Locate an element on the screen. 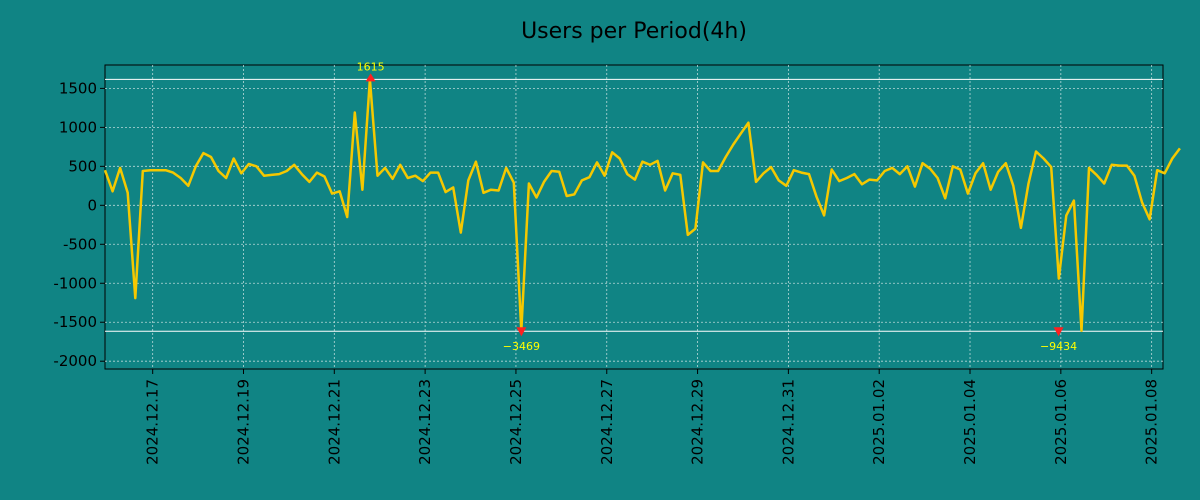 The height and width of the screenshot is (500, 1200). chart-title: Users per Period(4h) is located at coordinates (634, 31).